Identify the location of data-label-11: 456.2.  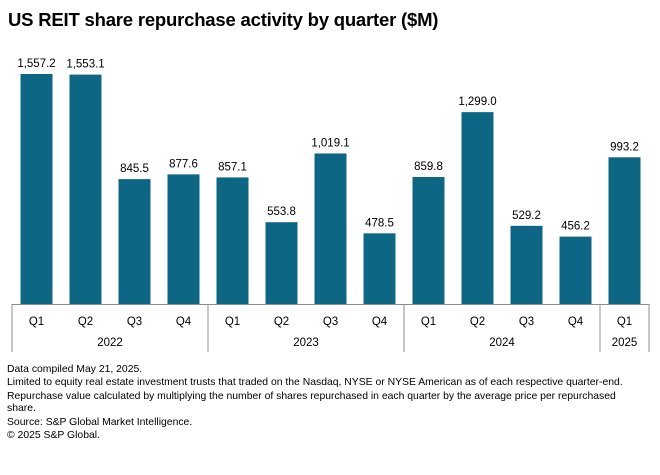
(575, 227).